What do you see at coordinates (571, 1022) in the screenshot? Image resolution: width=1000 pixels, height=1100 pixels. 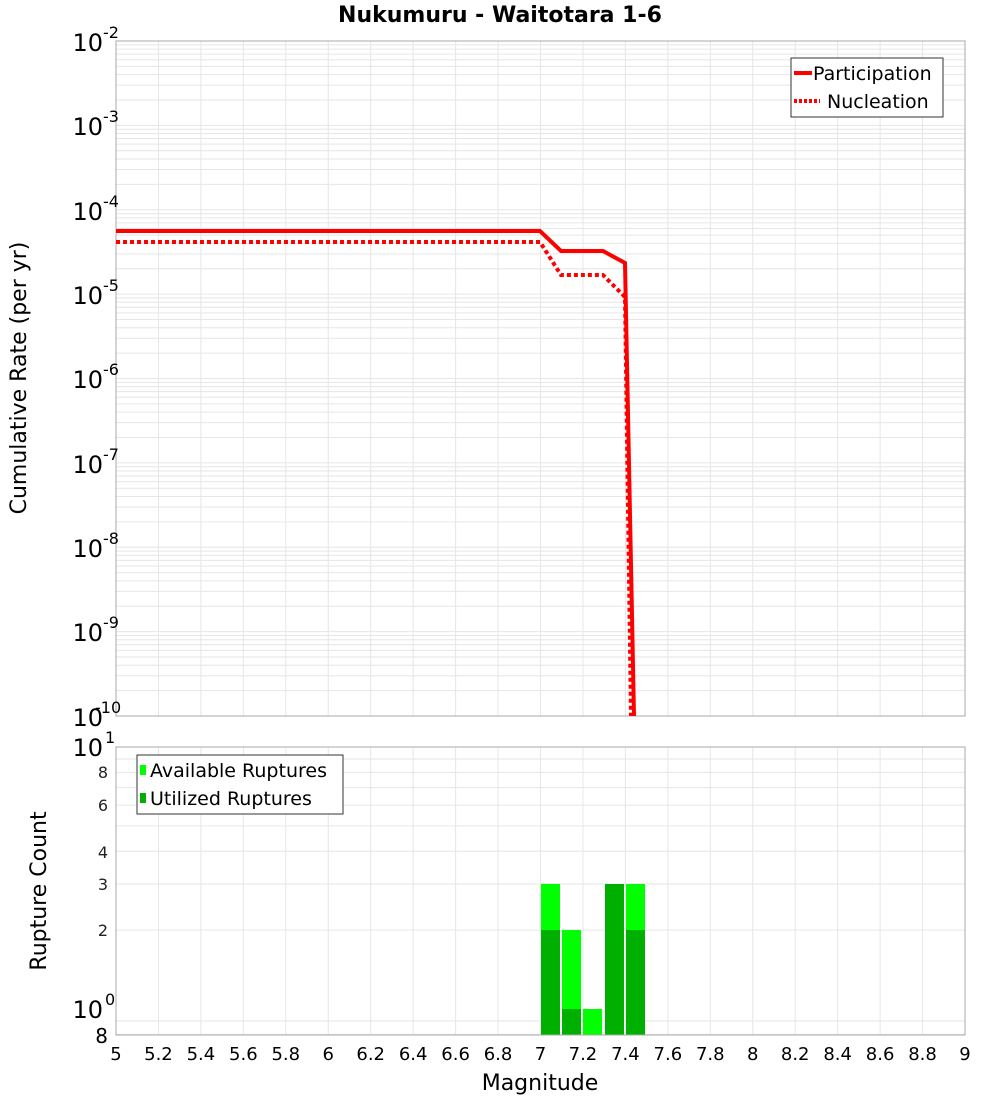 I see `bar-utilized-7.1` at bounding box center [571, 1022].